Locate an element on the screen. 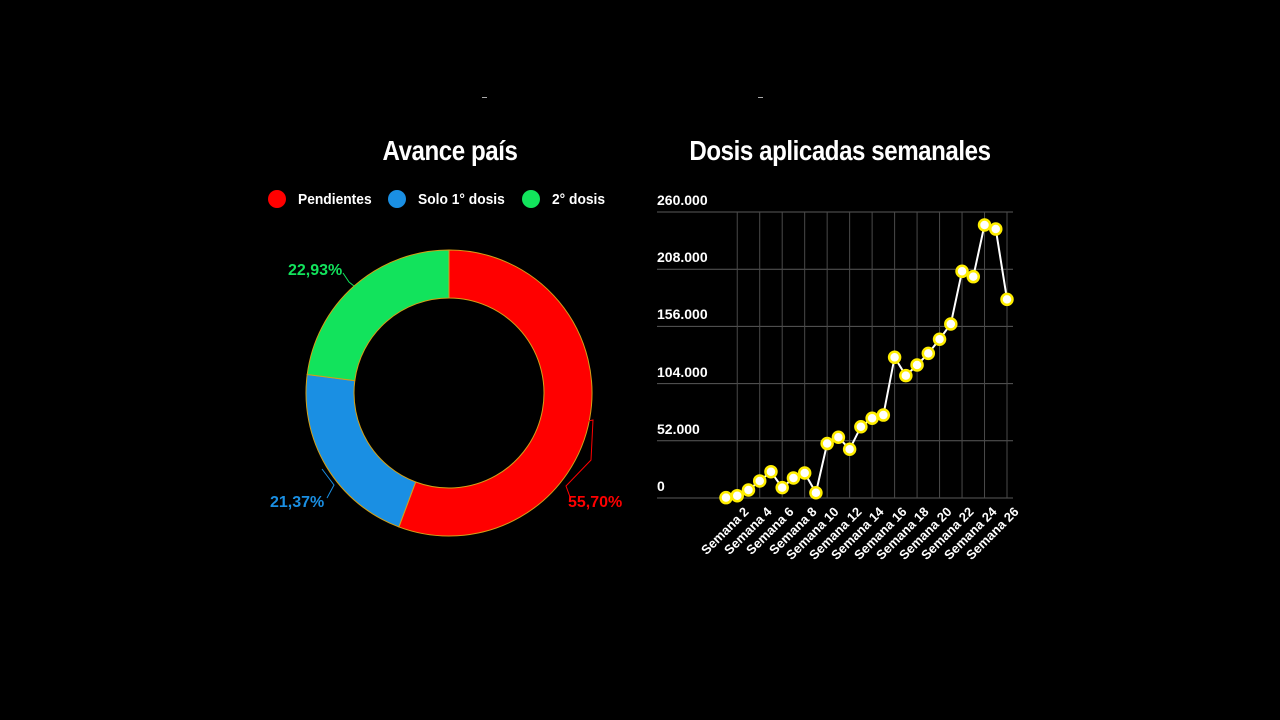 The image size is (1280, 720). line-chart is located at coordinates (835, 358).